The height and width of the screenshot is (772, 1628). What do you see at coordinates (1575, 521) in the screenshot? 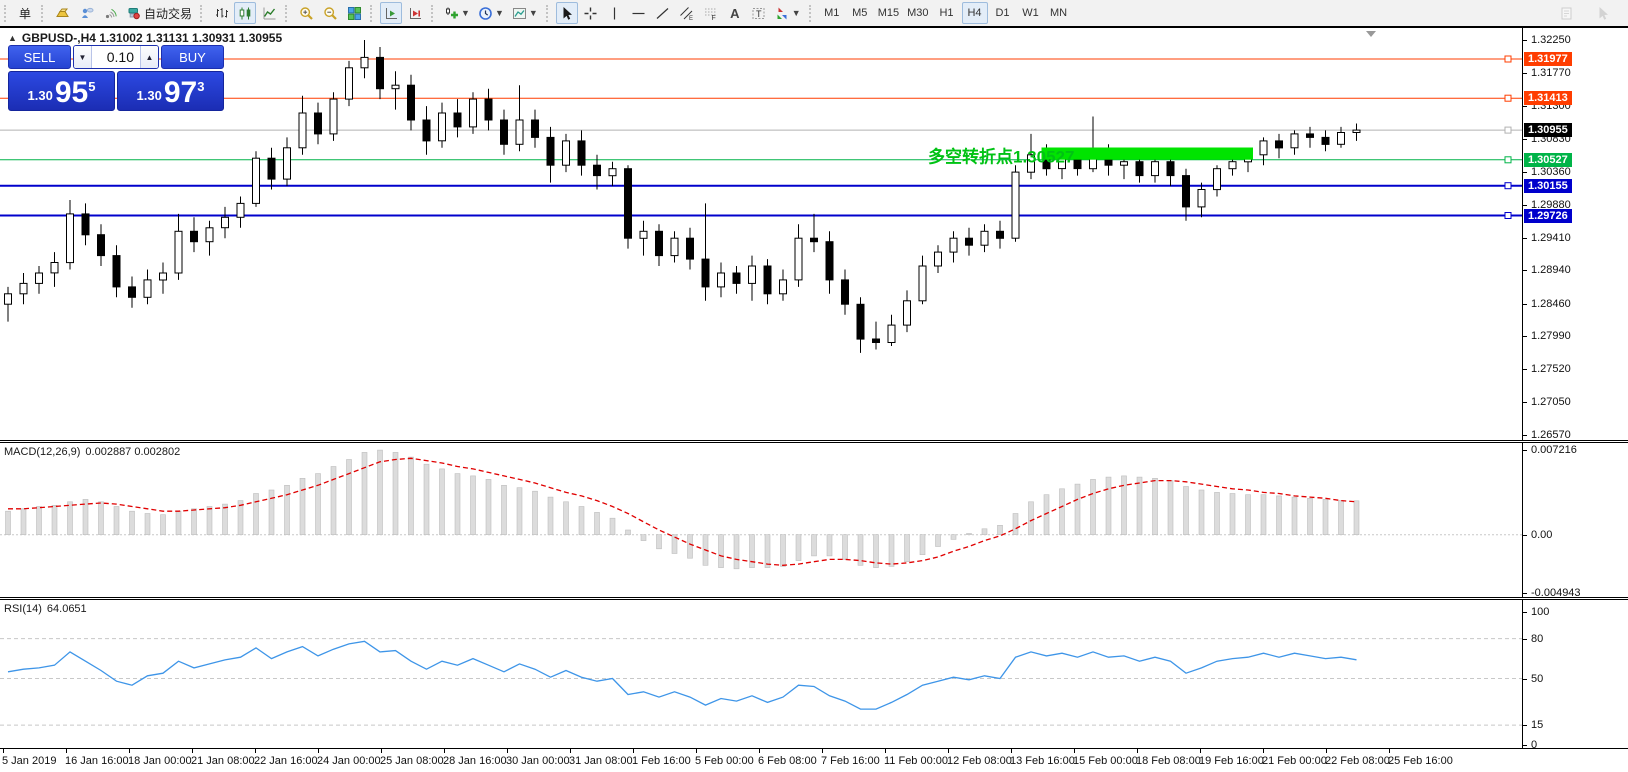
I see `macd-axis: 0.007216 0.00 -0.004943` at bounding box center [1575, 521].